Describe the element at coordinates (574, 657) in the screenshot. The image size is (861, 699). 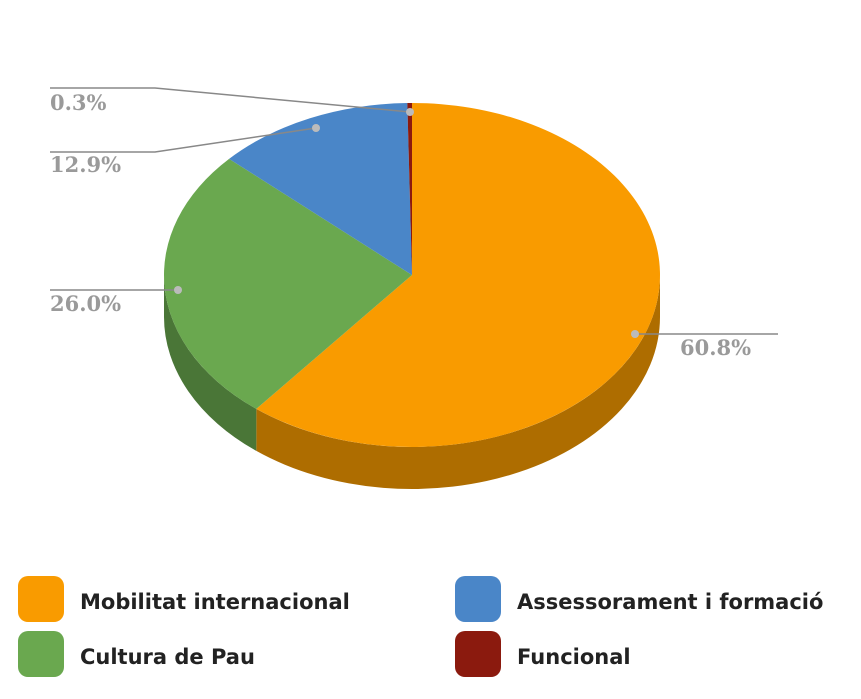
I see `legend-label: Funcional` at that location.